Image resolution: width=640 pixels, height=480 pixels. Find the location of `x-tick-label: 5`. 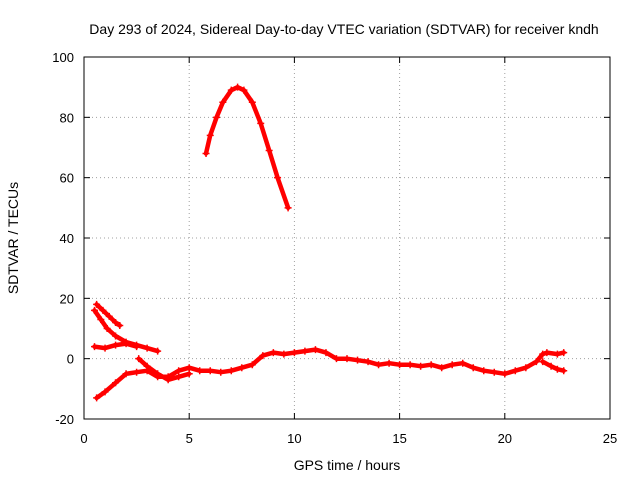

x-tick-label: 5 is located at coordinates (189, 438).